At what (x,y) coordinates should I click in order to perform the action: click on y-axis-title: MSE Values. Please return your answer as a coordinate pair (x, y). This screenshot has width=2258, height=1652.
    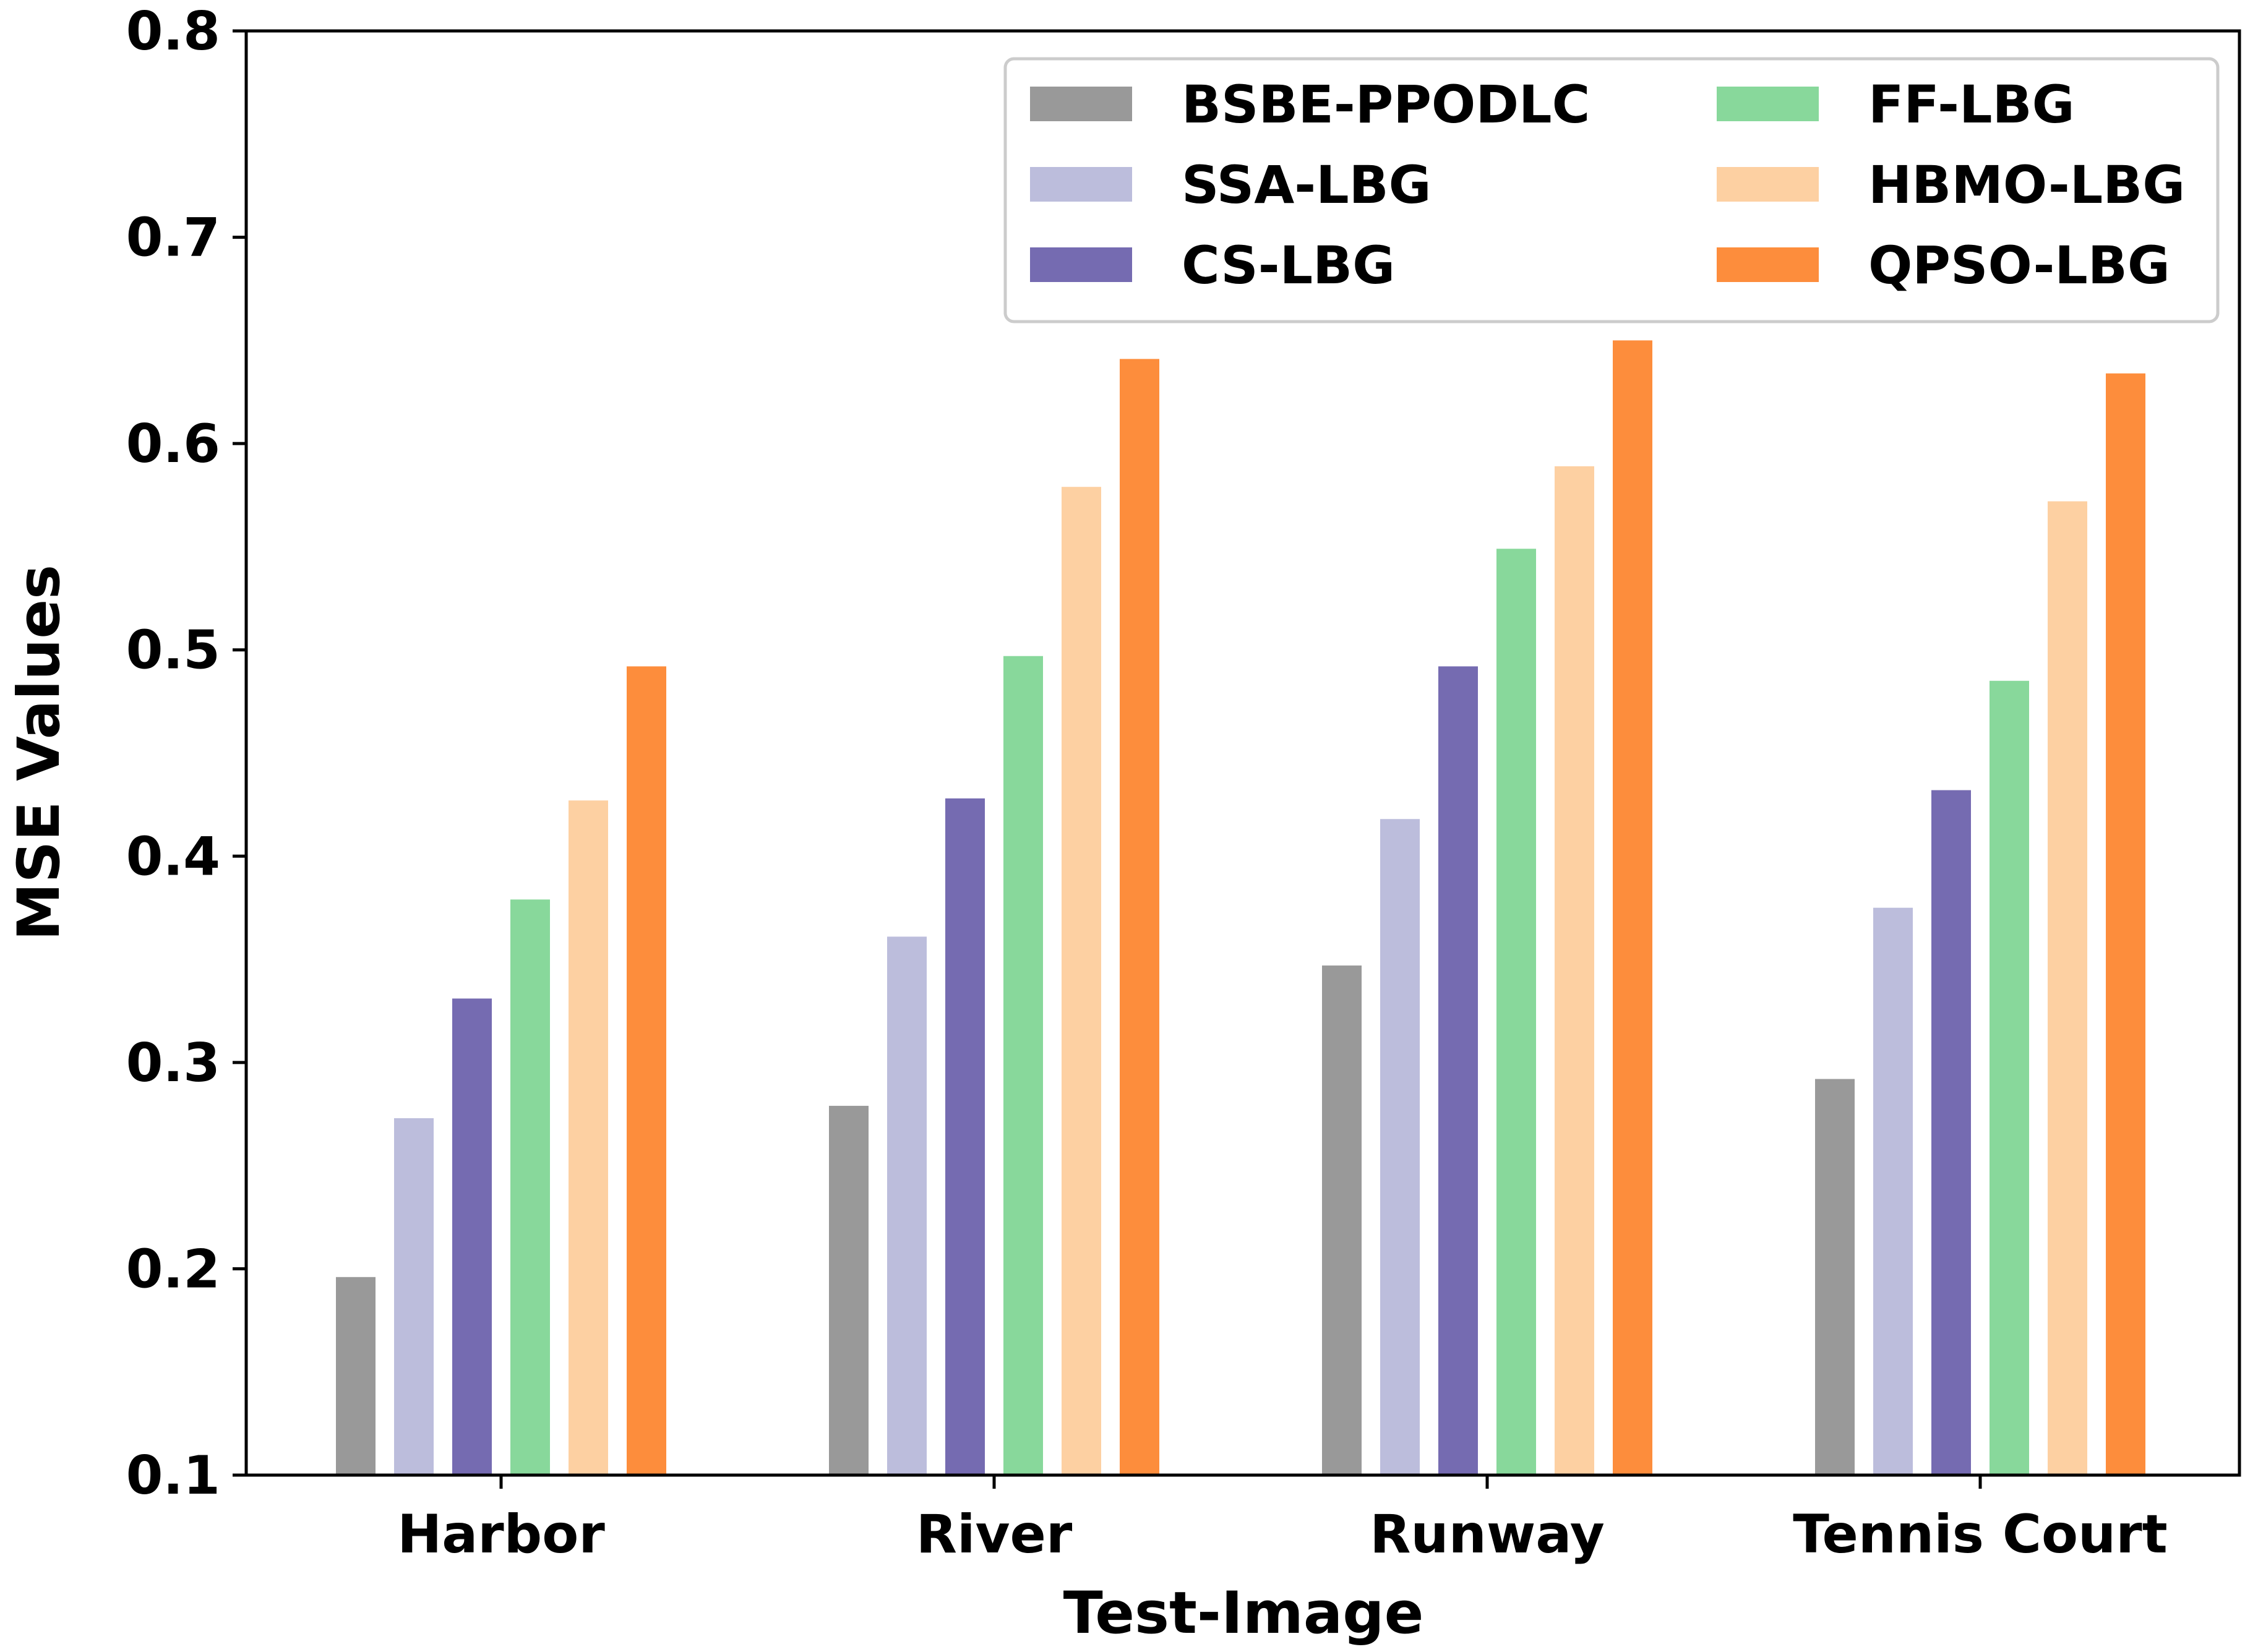
    Looking at the image, I should click on (39, 753).